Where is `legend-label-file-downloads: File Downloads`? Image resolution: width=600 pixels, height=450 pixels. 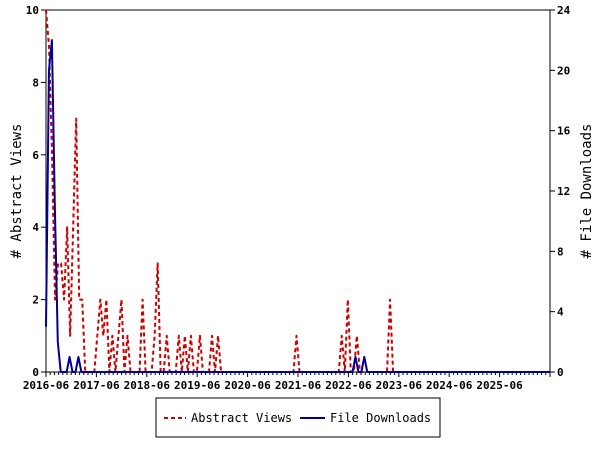
legend-label-file-downloads: File Downloads is located at coordinates (380, 418).